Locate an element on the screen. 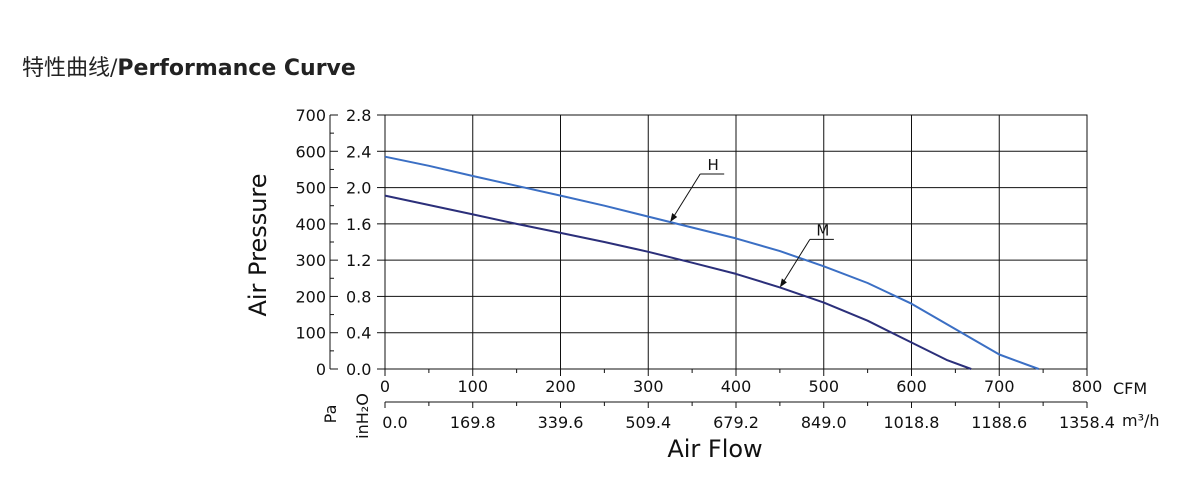 This screenshot has height=500, width=1200. y-tick-label-pa: 600 is located at coordinates (310, 151).